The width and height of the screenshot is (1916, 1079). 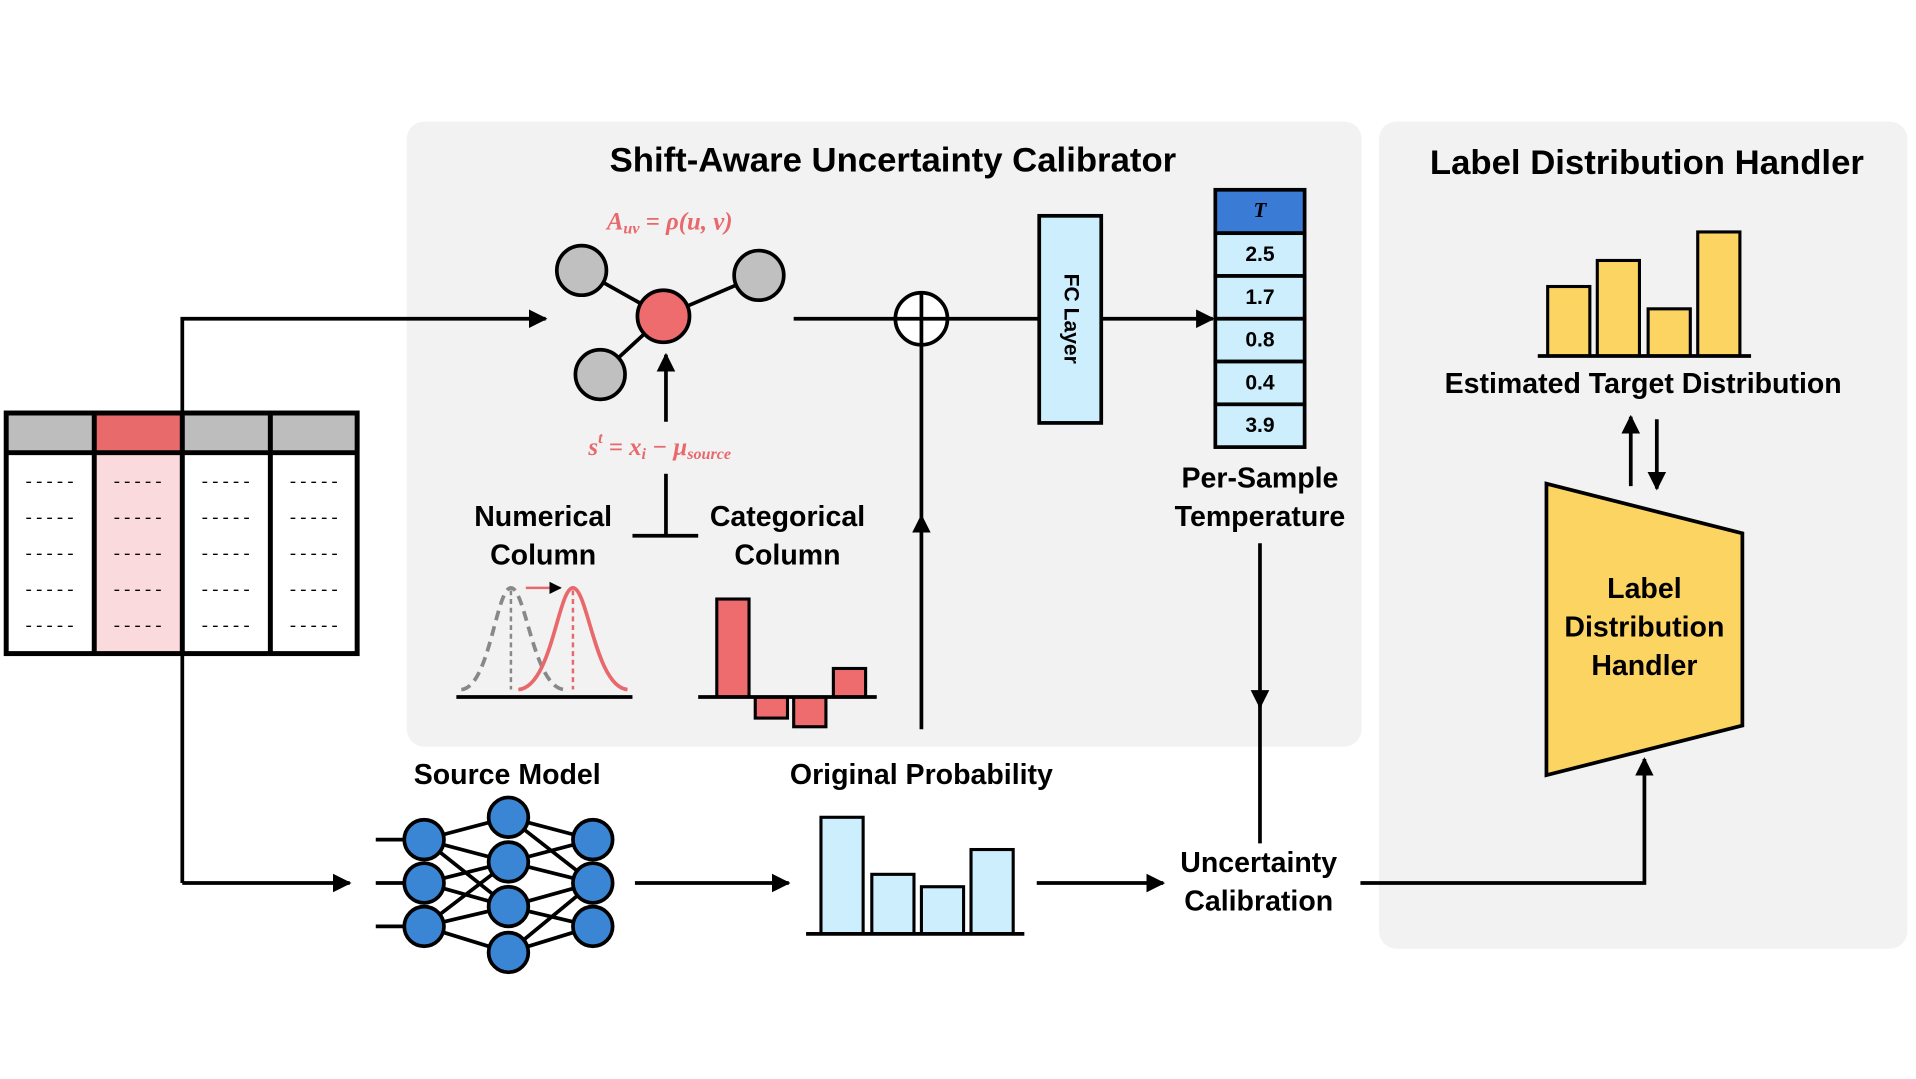 I want to click on formula-part: t, so click(x=600, y=438).